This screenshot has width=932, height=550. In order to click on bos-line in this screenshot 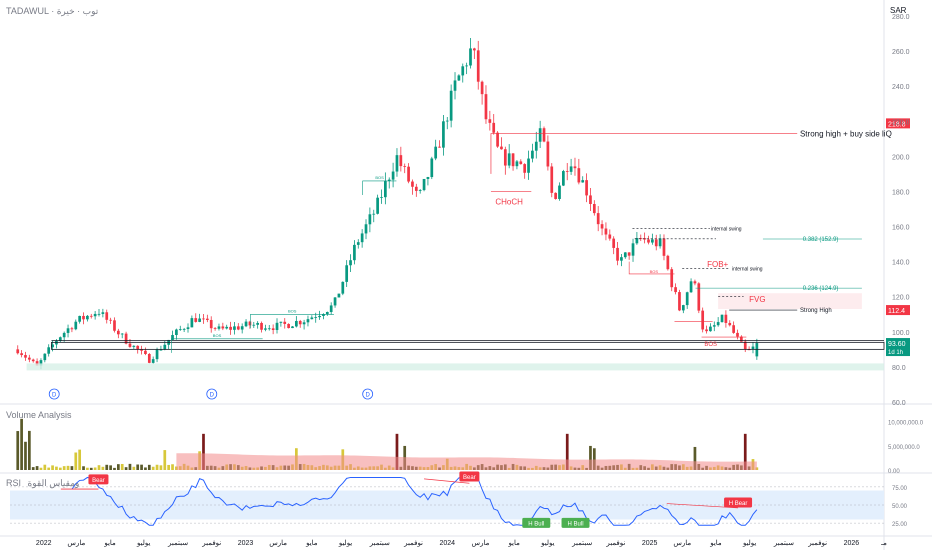, I will do `click(651, 268)`.